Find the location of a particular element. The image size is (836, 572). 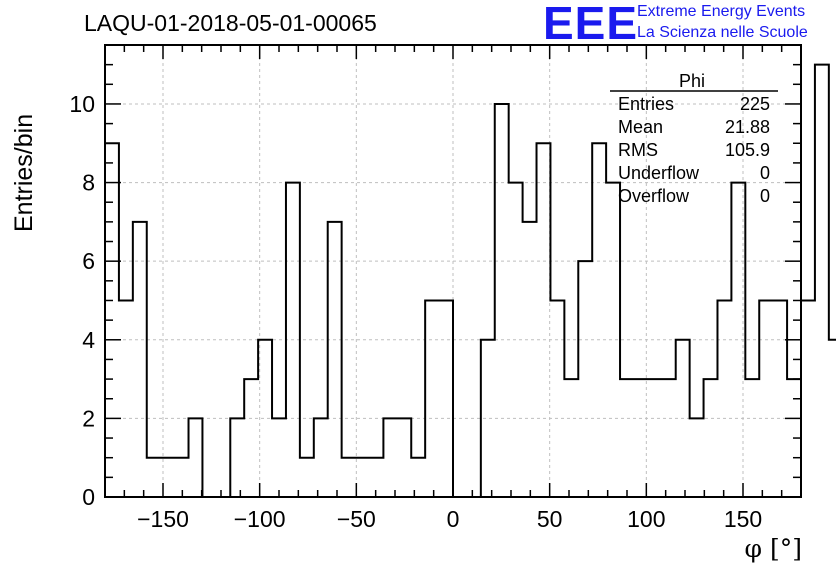

x-axis-label: φ [°] is located at coordinates (773, 548).